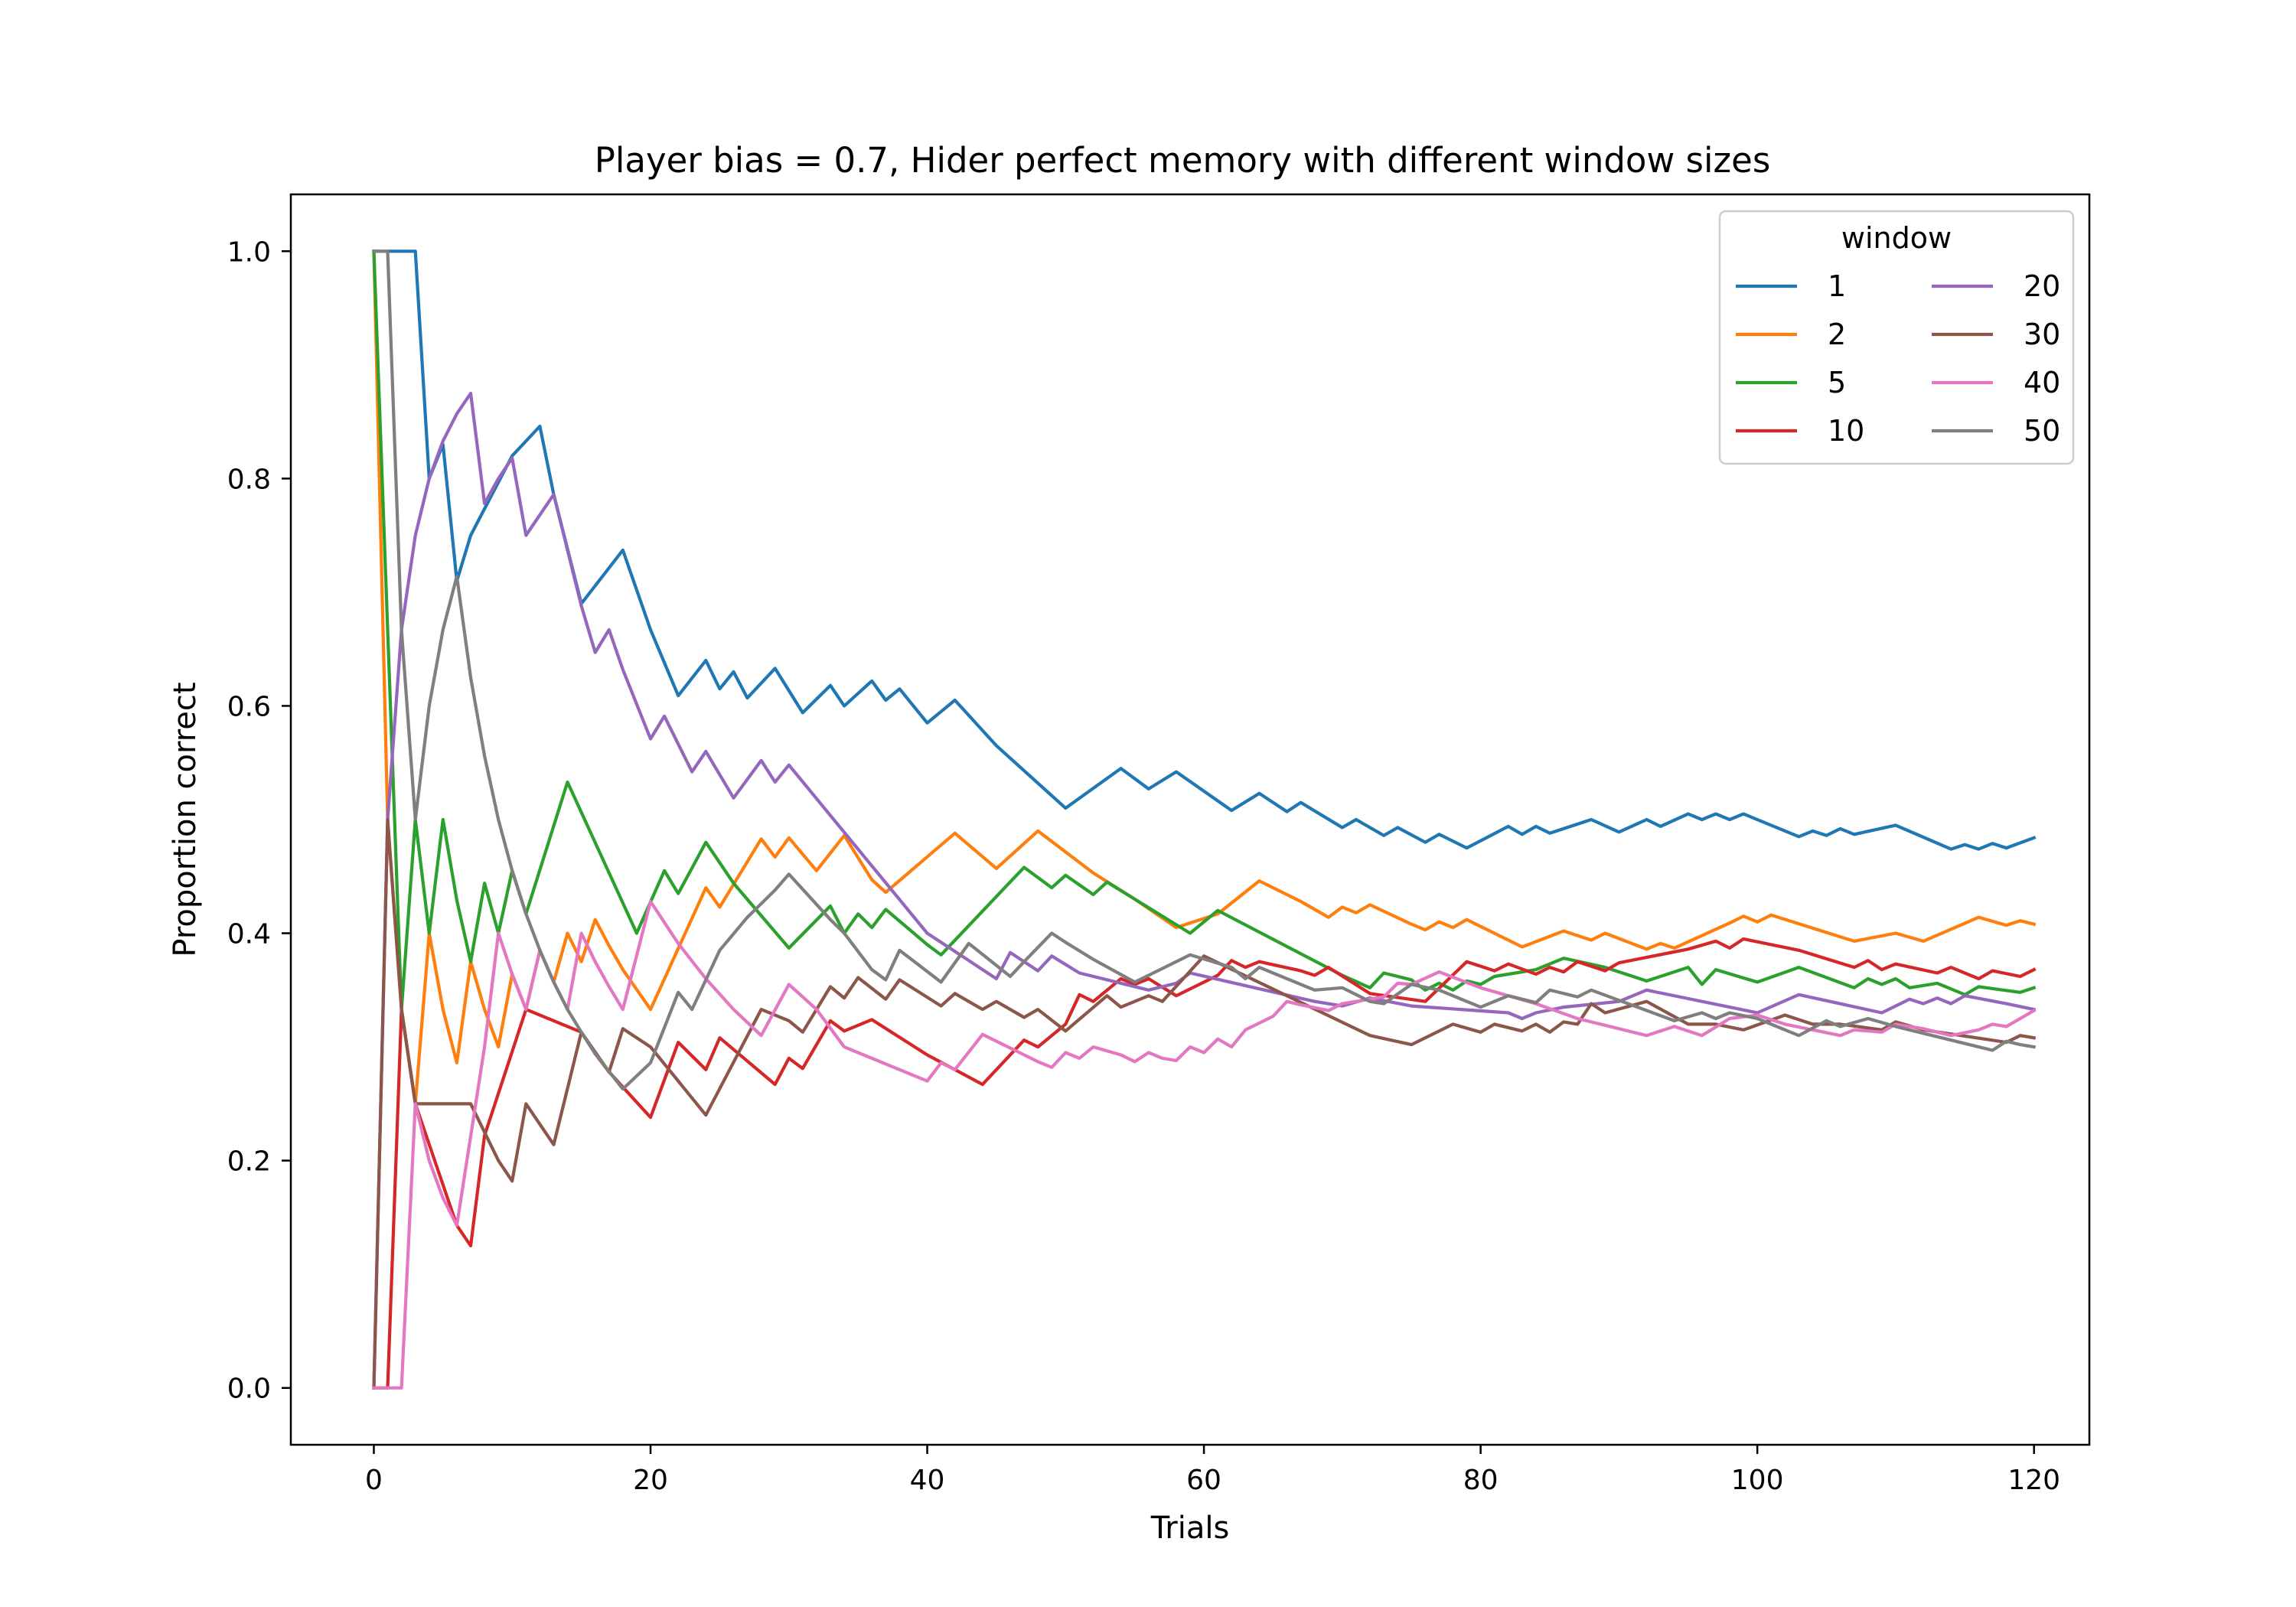 The height and width of the screenshot is (1607, 2296). Describe the element at coordinates (927, 1480) in the screenshot. I see `x-tick-label: 40` at that location.